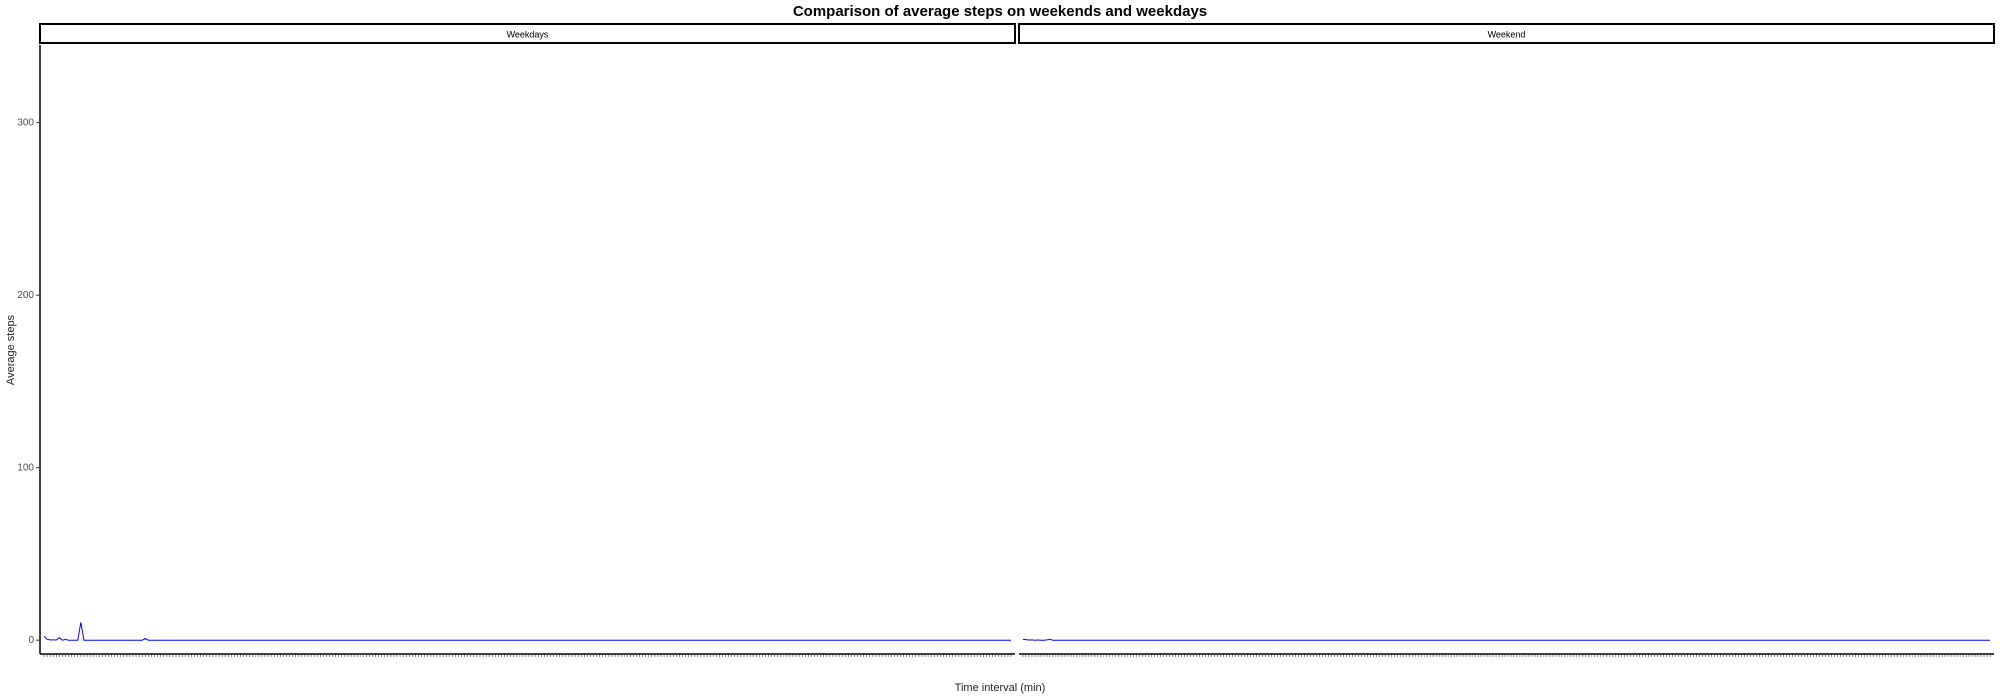 The height and width of the screenshot is (700, 2000). What do you see at coordinates (31, 640) in the screenshot?
I see `y-tick-label: 0` at bounding box center [31, 640].